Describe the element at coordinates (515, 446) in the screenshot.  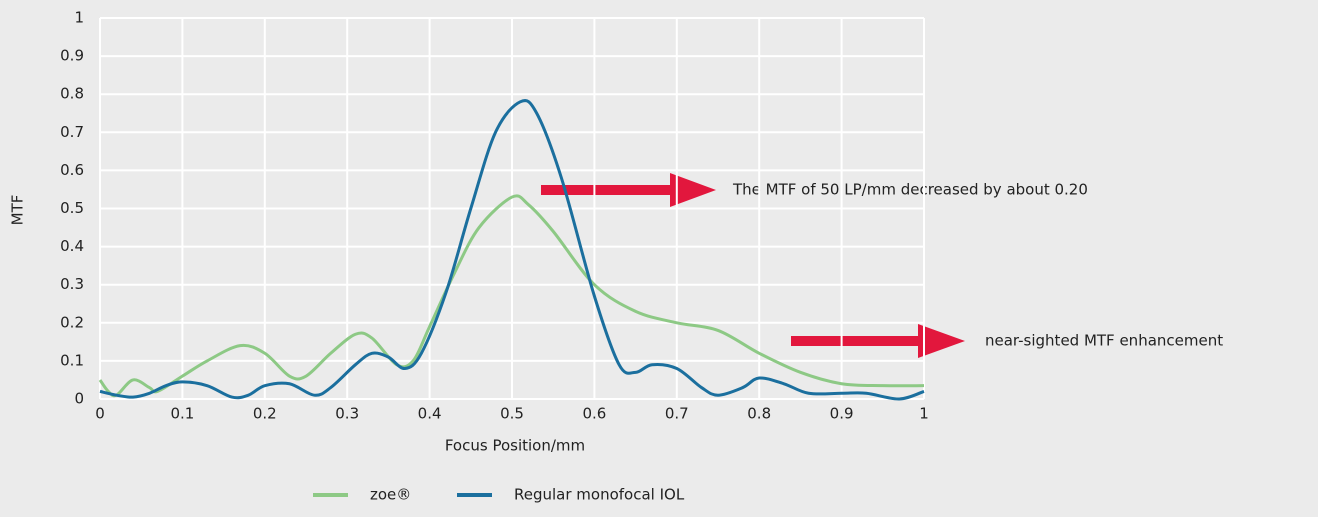
I see `x-axis-label: Focus Position/mm` at that location.